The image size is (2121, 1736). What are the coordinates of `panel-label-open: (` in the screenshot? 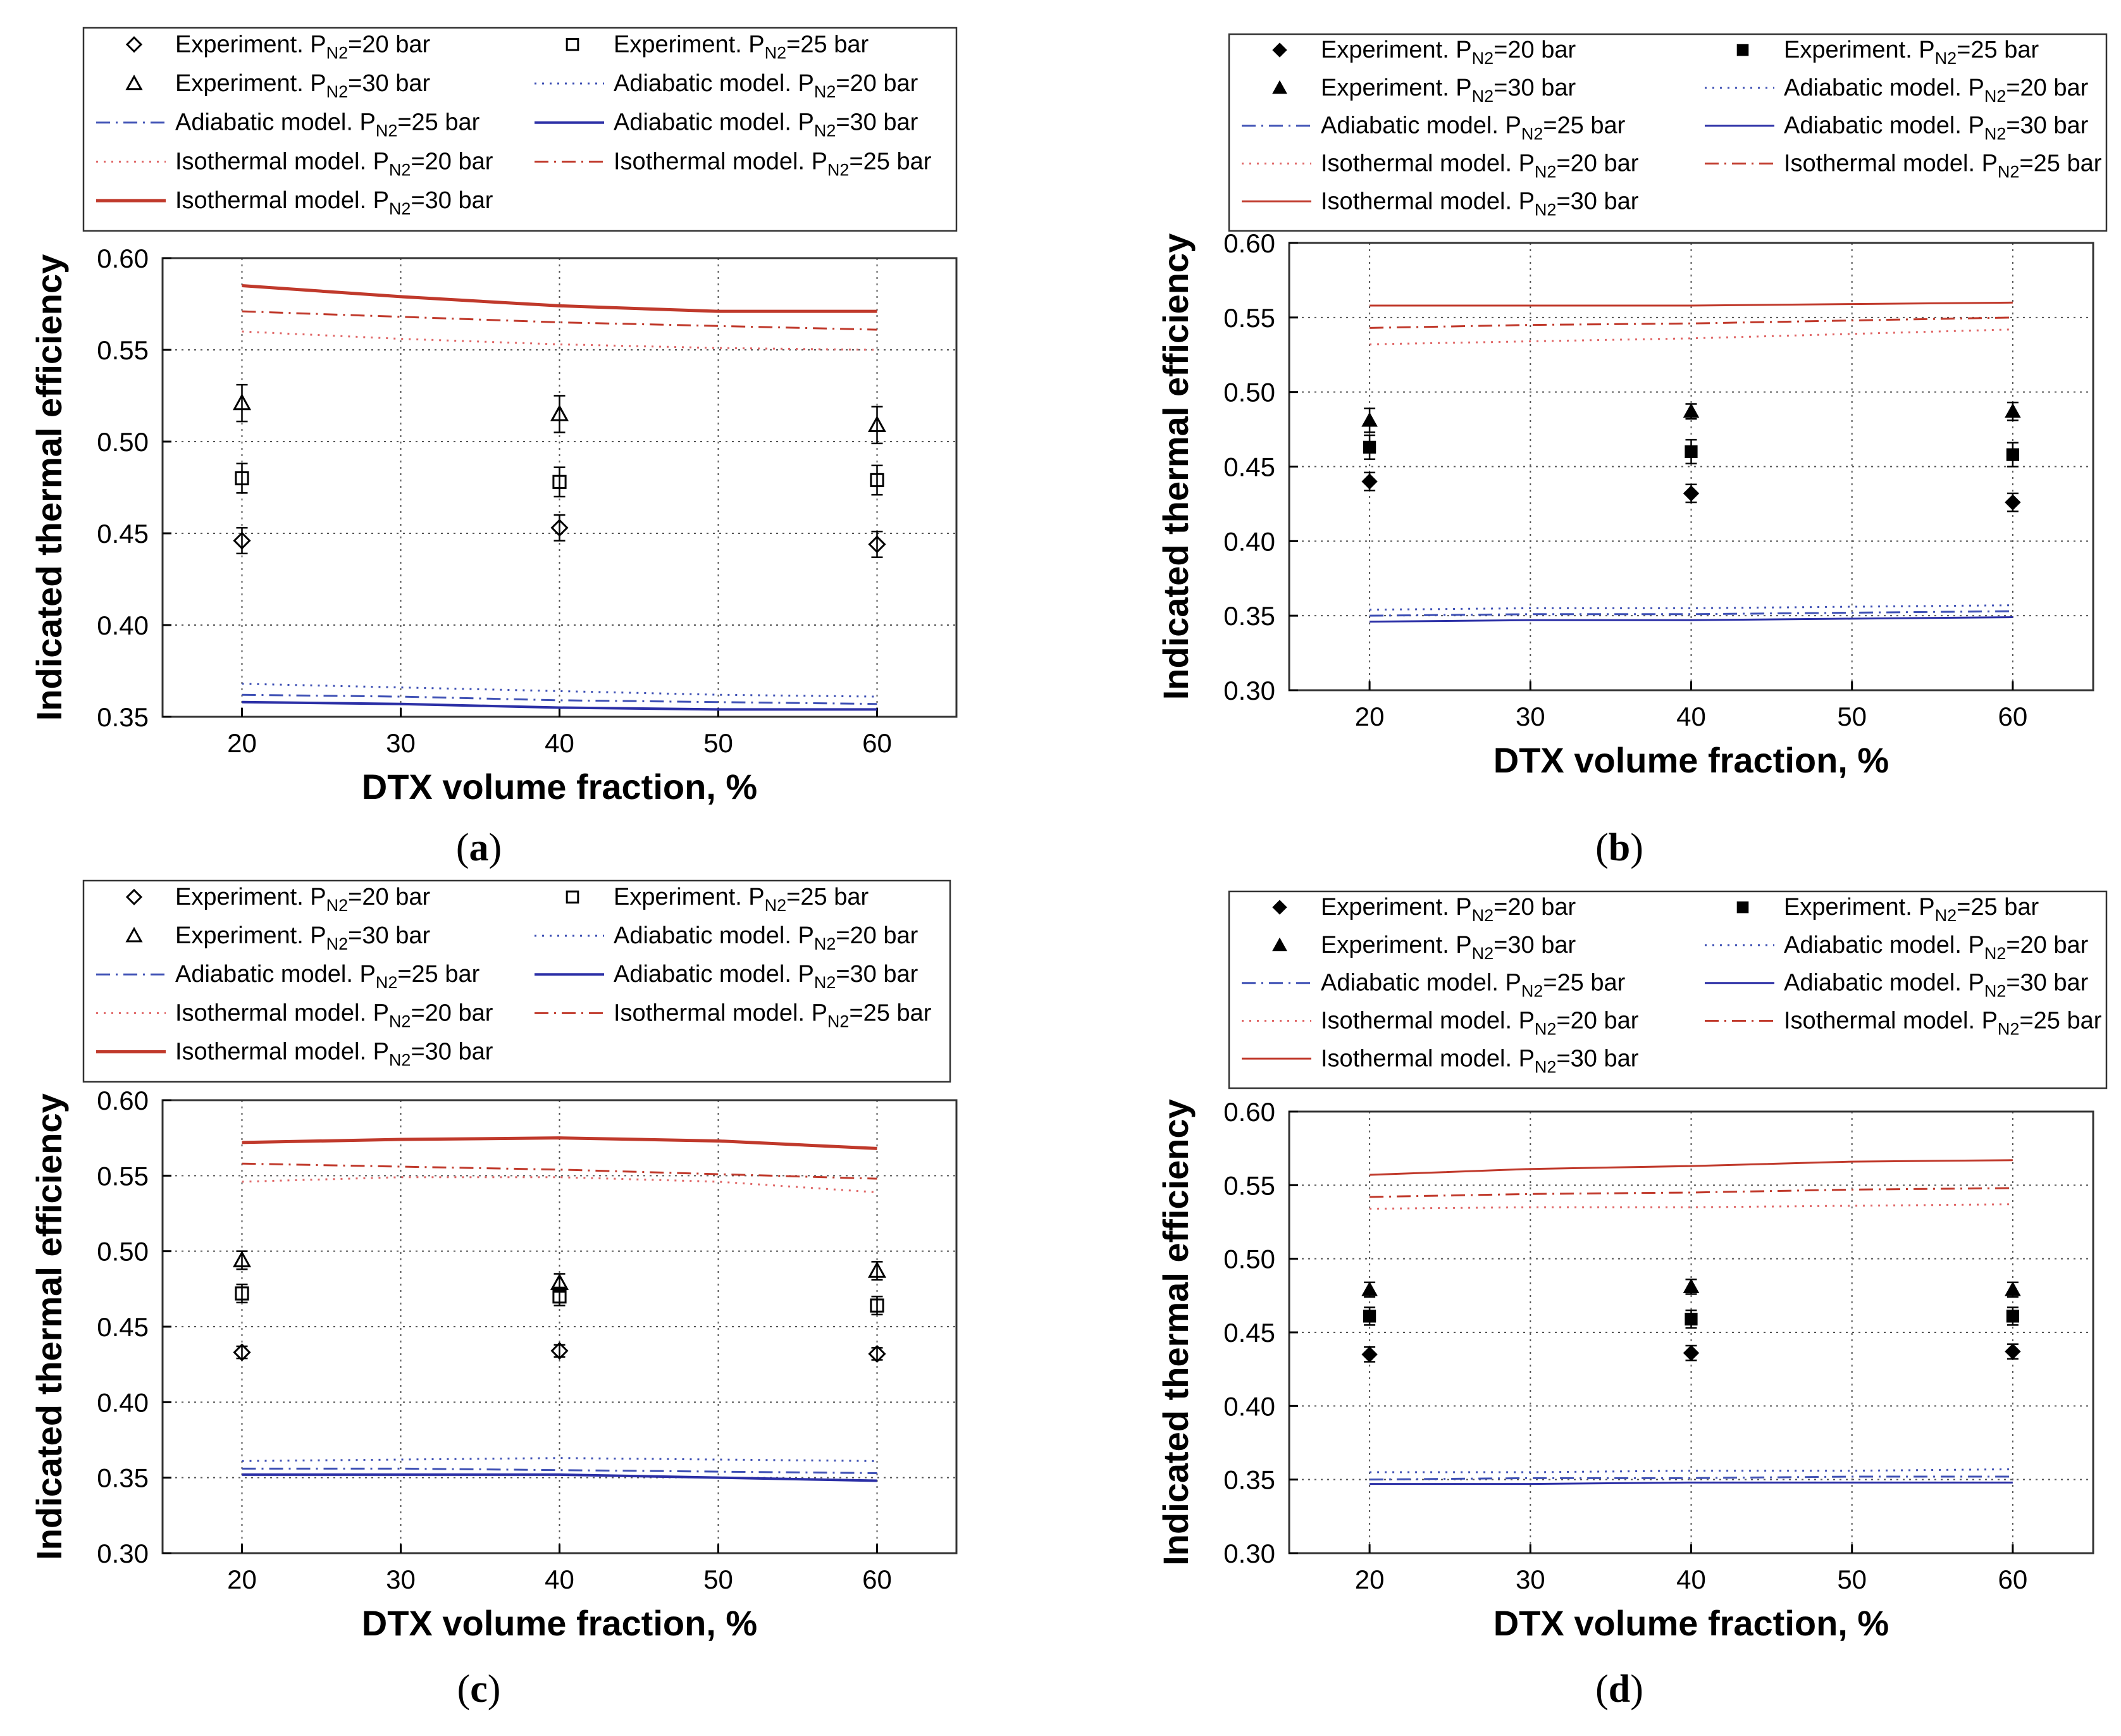 It's located at (462, 847).